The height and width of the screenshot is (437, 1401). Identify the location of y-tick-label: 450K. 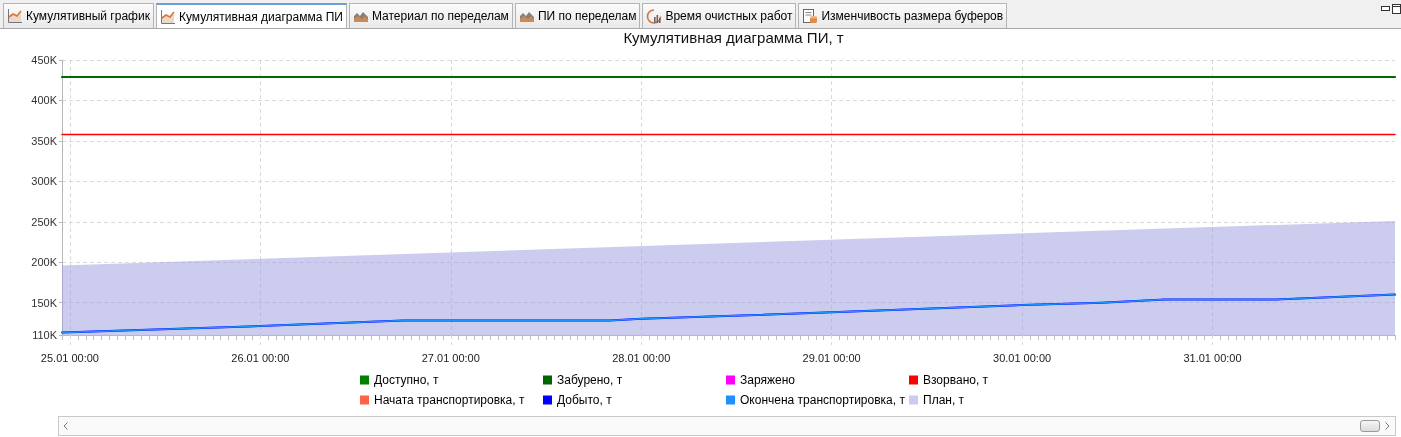
(44, 60).